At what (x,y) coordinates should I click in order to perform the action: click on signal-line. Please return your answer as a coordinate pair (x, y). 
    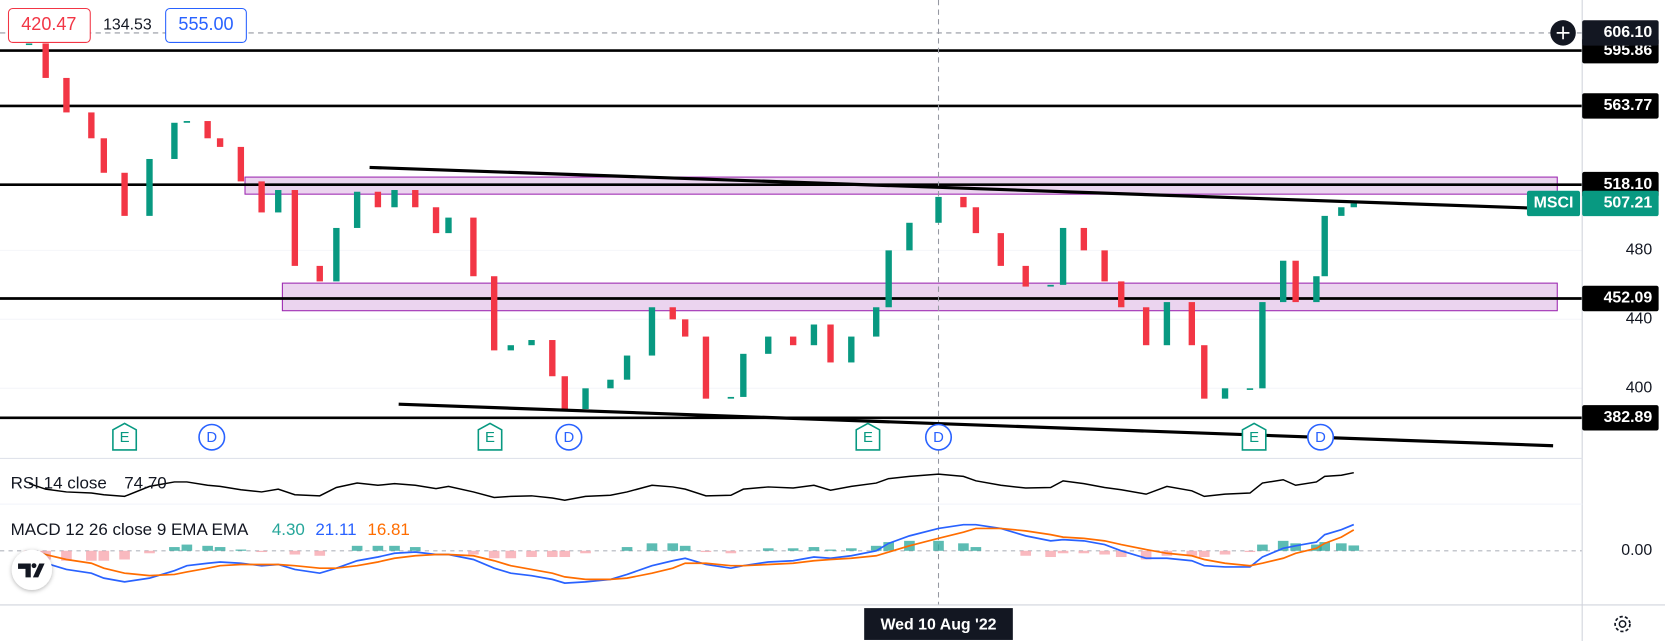
    Looking at the image, I should click on (691, 554).